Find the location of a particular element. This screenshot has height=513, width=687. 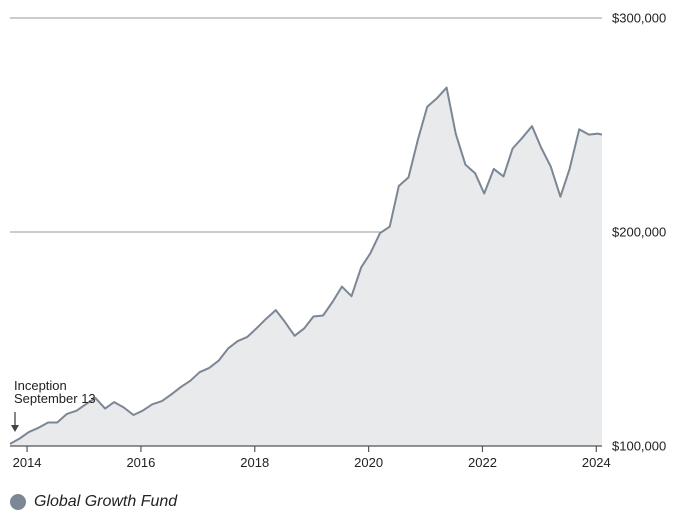

legend-label: Global Growth Fund is located at coordinates (106, 501).